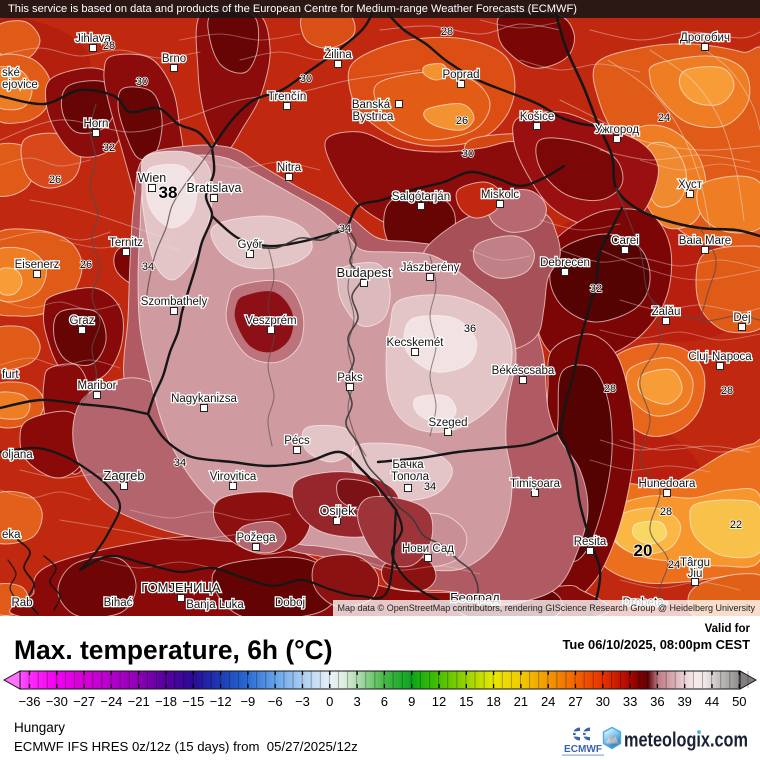 The image size is (760, 760). Describe the element at coordinates (408, 465) in the screenshot. I see `svg-text: Бачка` at that location.